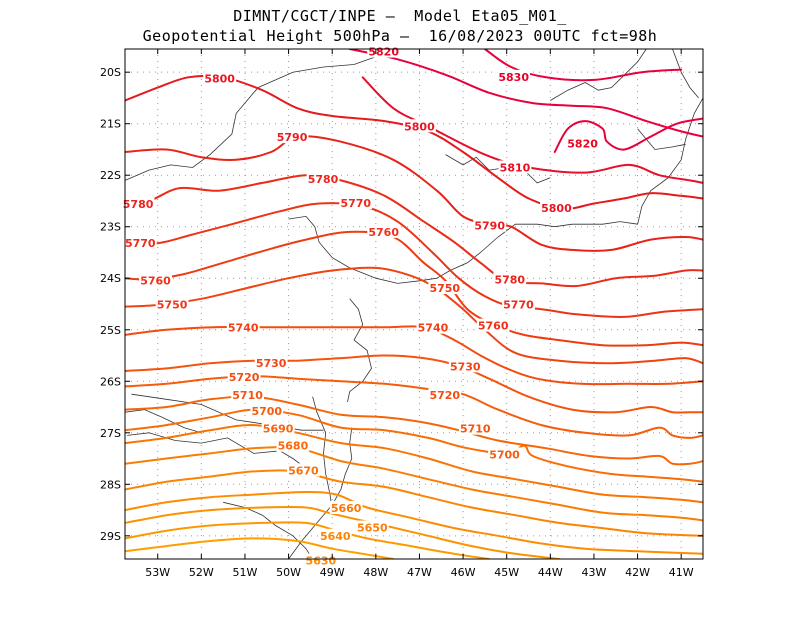 This screenshot has height=618, width=800. Describe the element at coordinates (335, 536) in the screenshot. I see `contour-label: 5640` at that location.